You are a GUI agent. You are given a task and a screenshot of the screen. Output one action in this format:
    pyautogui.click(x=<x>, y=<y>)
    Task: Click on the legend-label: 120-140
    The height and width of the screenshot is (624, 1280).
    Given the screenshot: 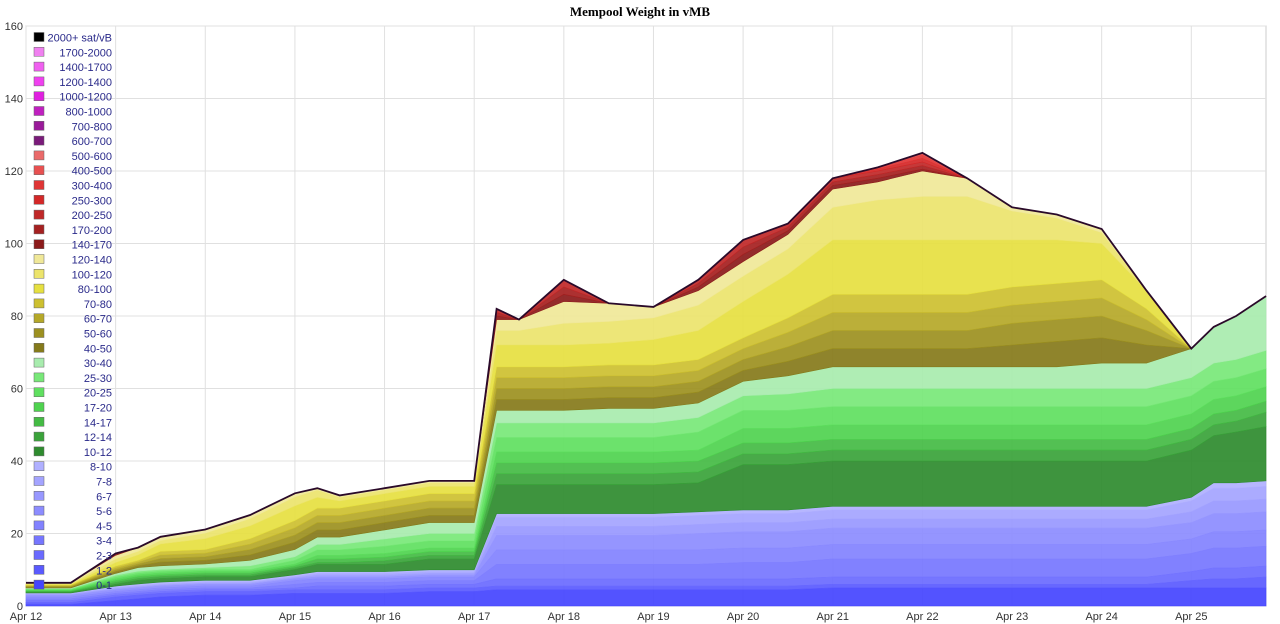 What is the action you would take?
    pyautogui.click(x=92, y=261)
    